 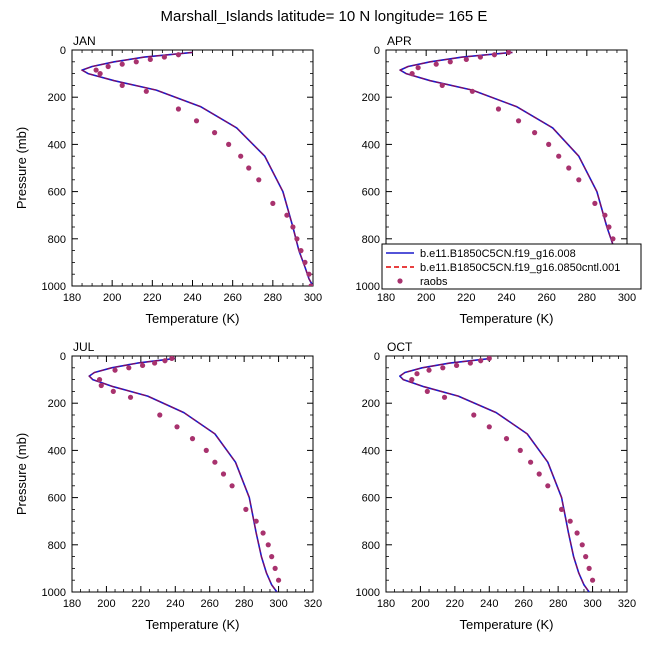 I want to click on legend-label: b.e11.B1850C5CN.f19_g16.0850cntl.001, so click(x=520, y=268).